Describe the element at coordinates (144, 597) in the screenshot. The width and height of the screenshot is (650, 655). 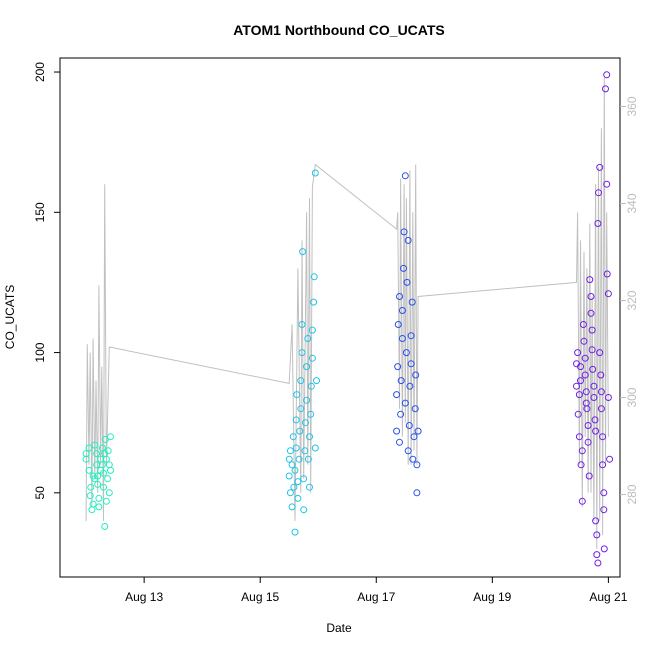
I see `x-tick-label: Aug 13` at that location.